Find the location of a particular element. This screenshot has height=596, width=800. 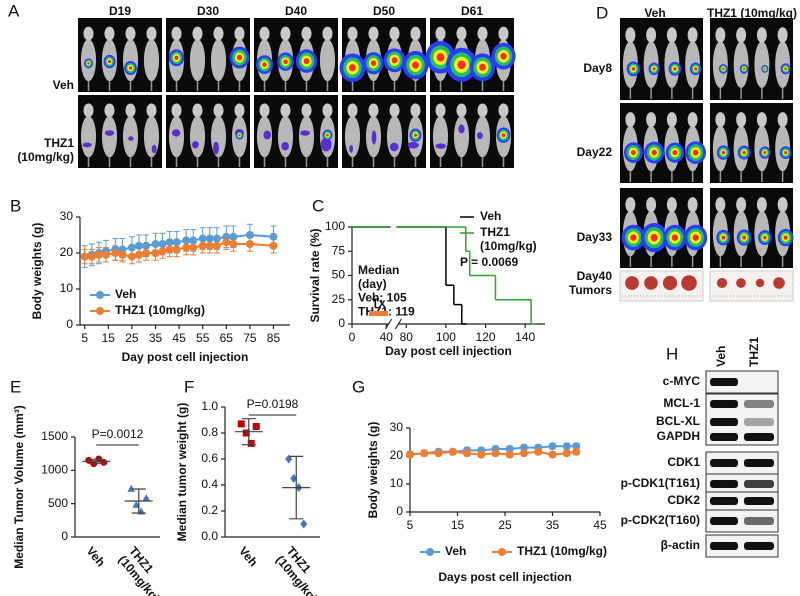

x-tick-label: 120 is located at coordinates (486, 337).